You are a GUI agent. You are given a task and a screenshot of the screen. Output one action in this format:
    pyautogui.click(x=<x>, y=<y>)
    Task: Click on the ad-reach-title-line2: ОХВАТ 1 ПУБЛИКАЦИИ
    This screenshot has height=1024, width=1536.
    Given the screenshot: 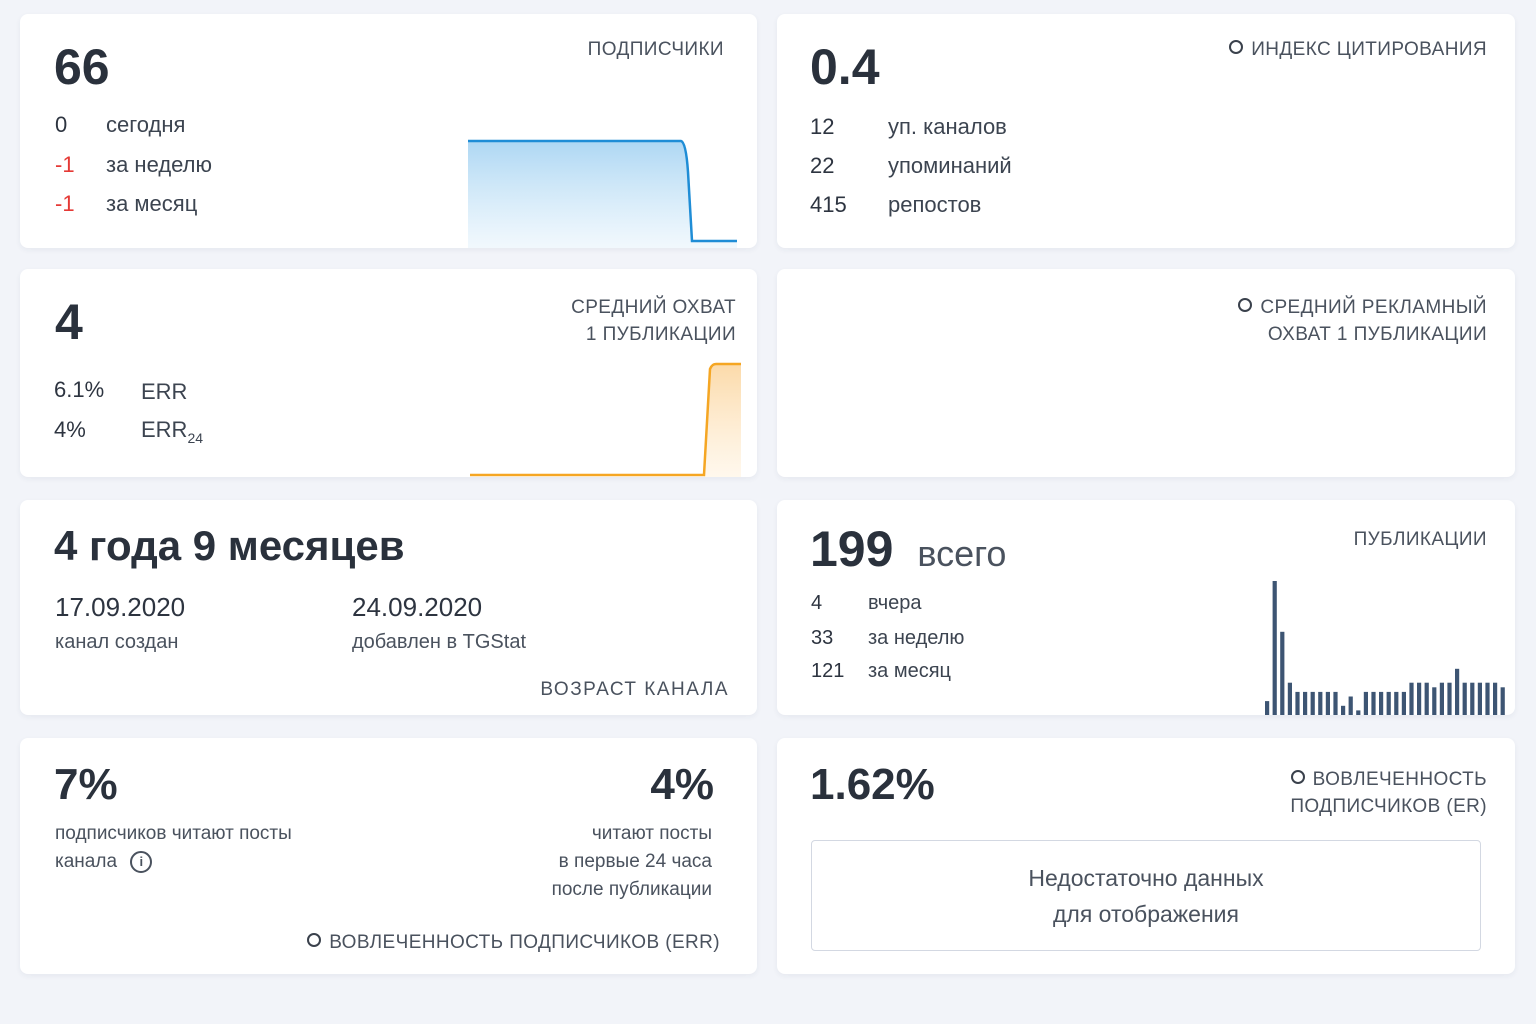 What is the action you would take?
    pyautogui.click(x=1377, y=334)
    